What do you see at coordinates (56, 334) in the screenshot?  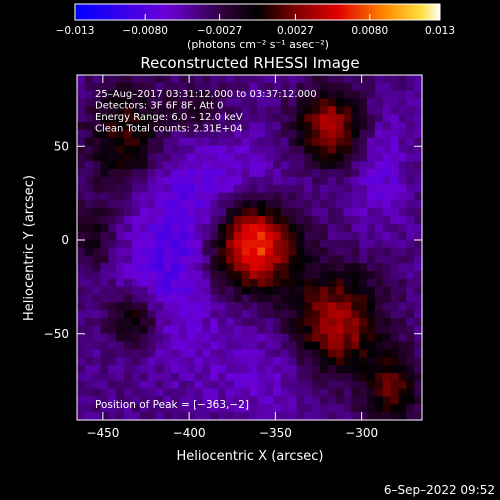 I see `y-tick-label: −50` at bounding box center [56, 334].